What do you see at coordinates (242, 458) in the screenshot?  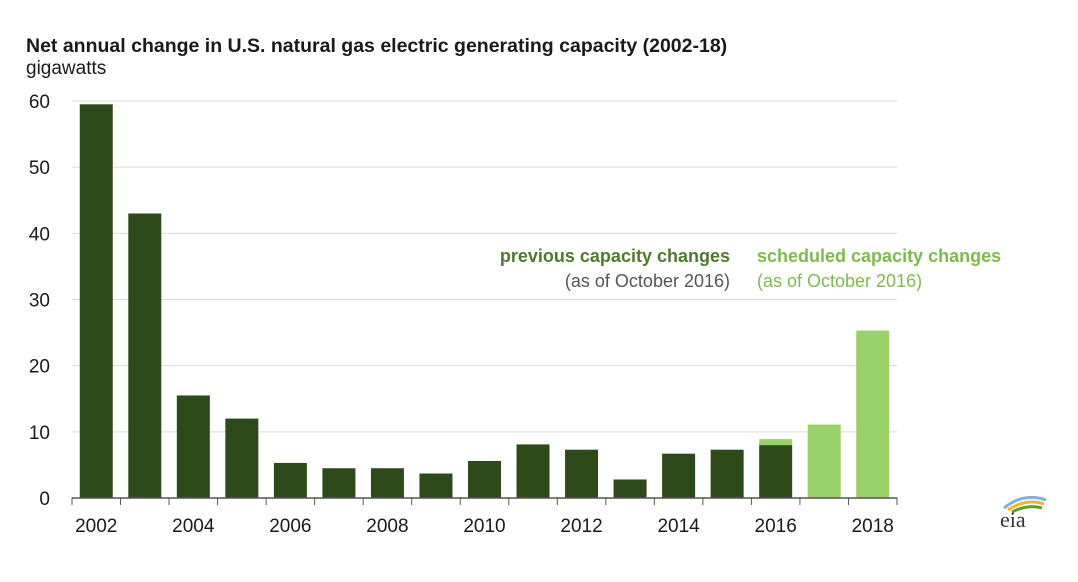 I see `bar-2005-previous` at bounding box center [242, 458].